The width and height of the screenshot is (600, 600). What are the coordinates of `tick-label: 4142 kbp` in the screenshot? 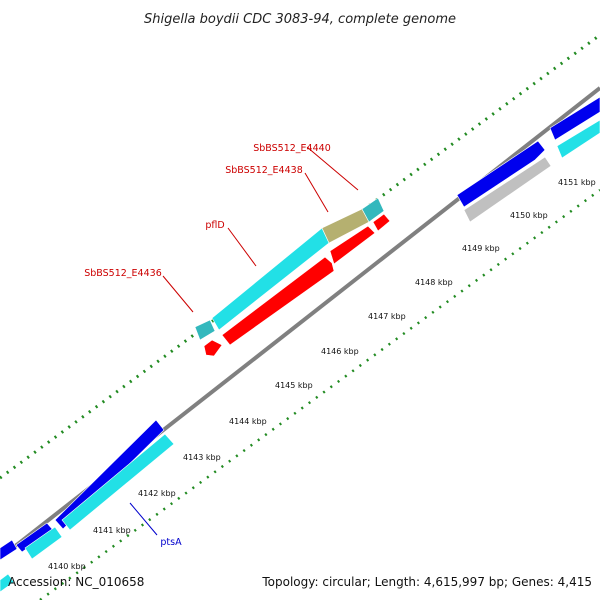 It's located at (157, 493).